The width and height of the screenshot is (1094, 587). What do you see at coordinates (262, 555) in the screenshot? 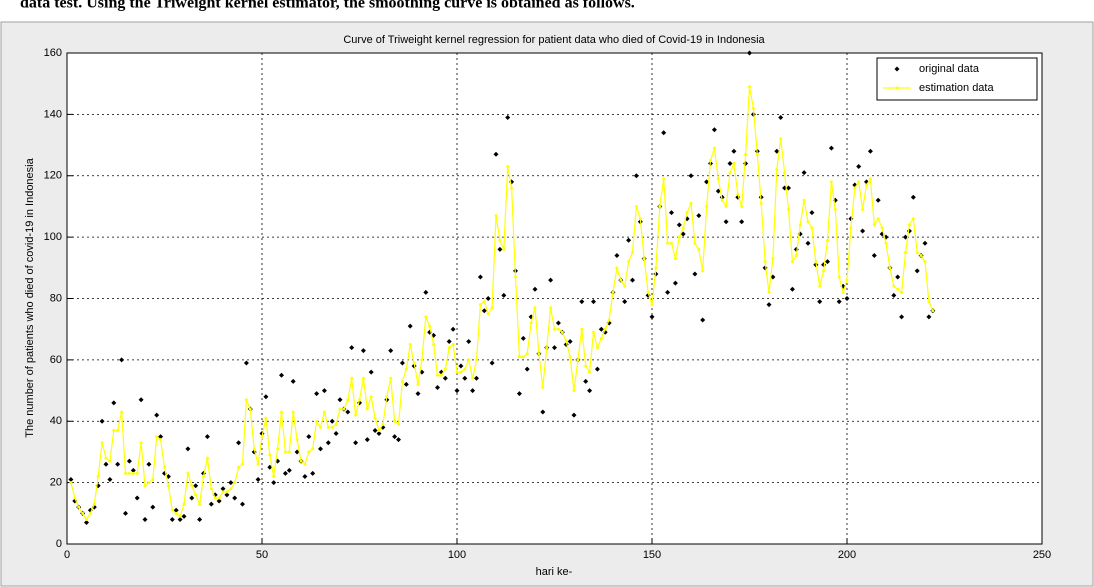
I see `x-tick-label: 50` at bounding box center [262, 555].